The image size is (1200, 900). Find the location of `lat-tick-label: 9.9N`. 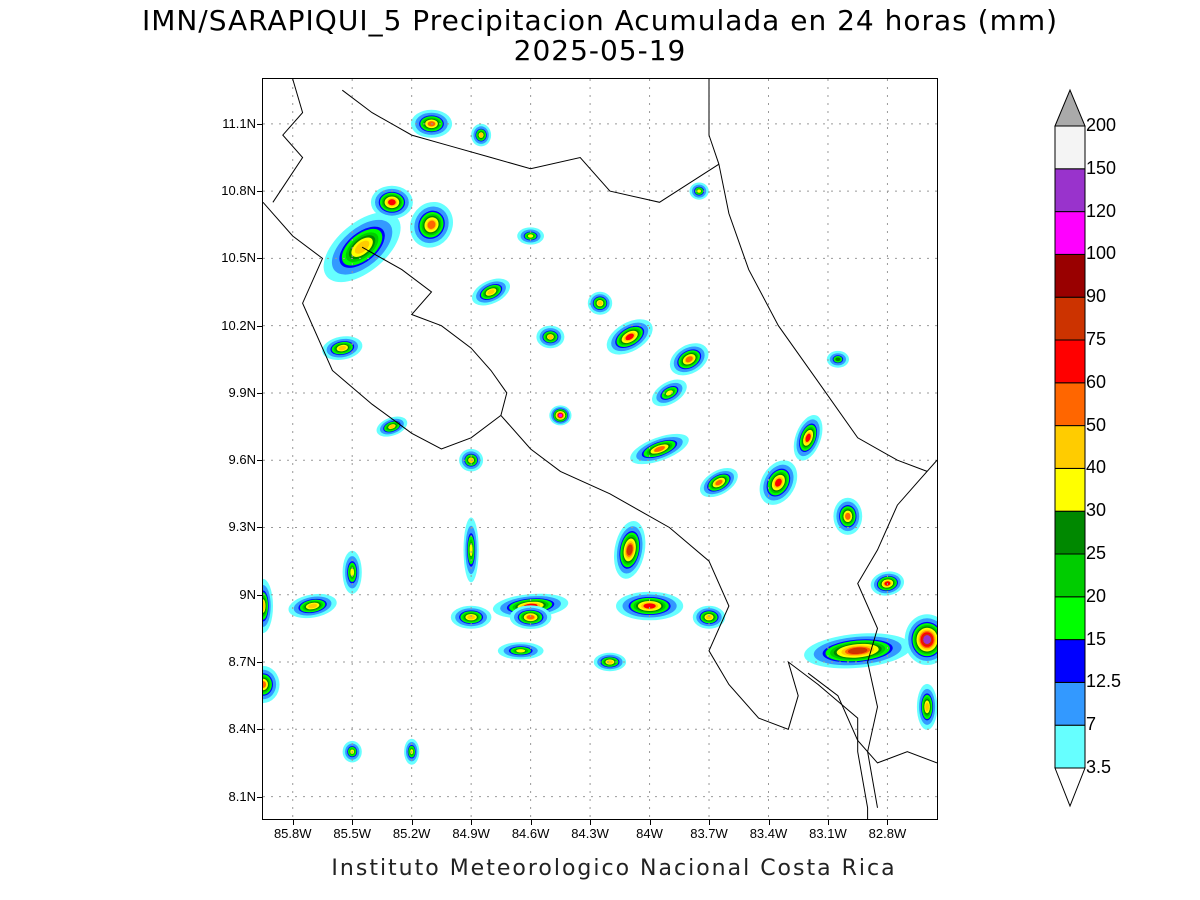

lat-tick-label: 9.9N is located at coordinates (242, 392).